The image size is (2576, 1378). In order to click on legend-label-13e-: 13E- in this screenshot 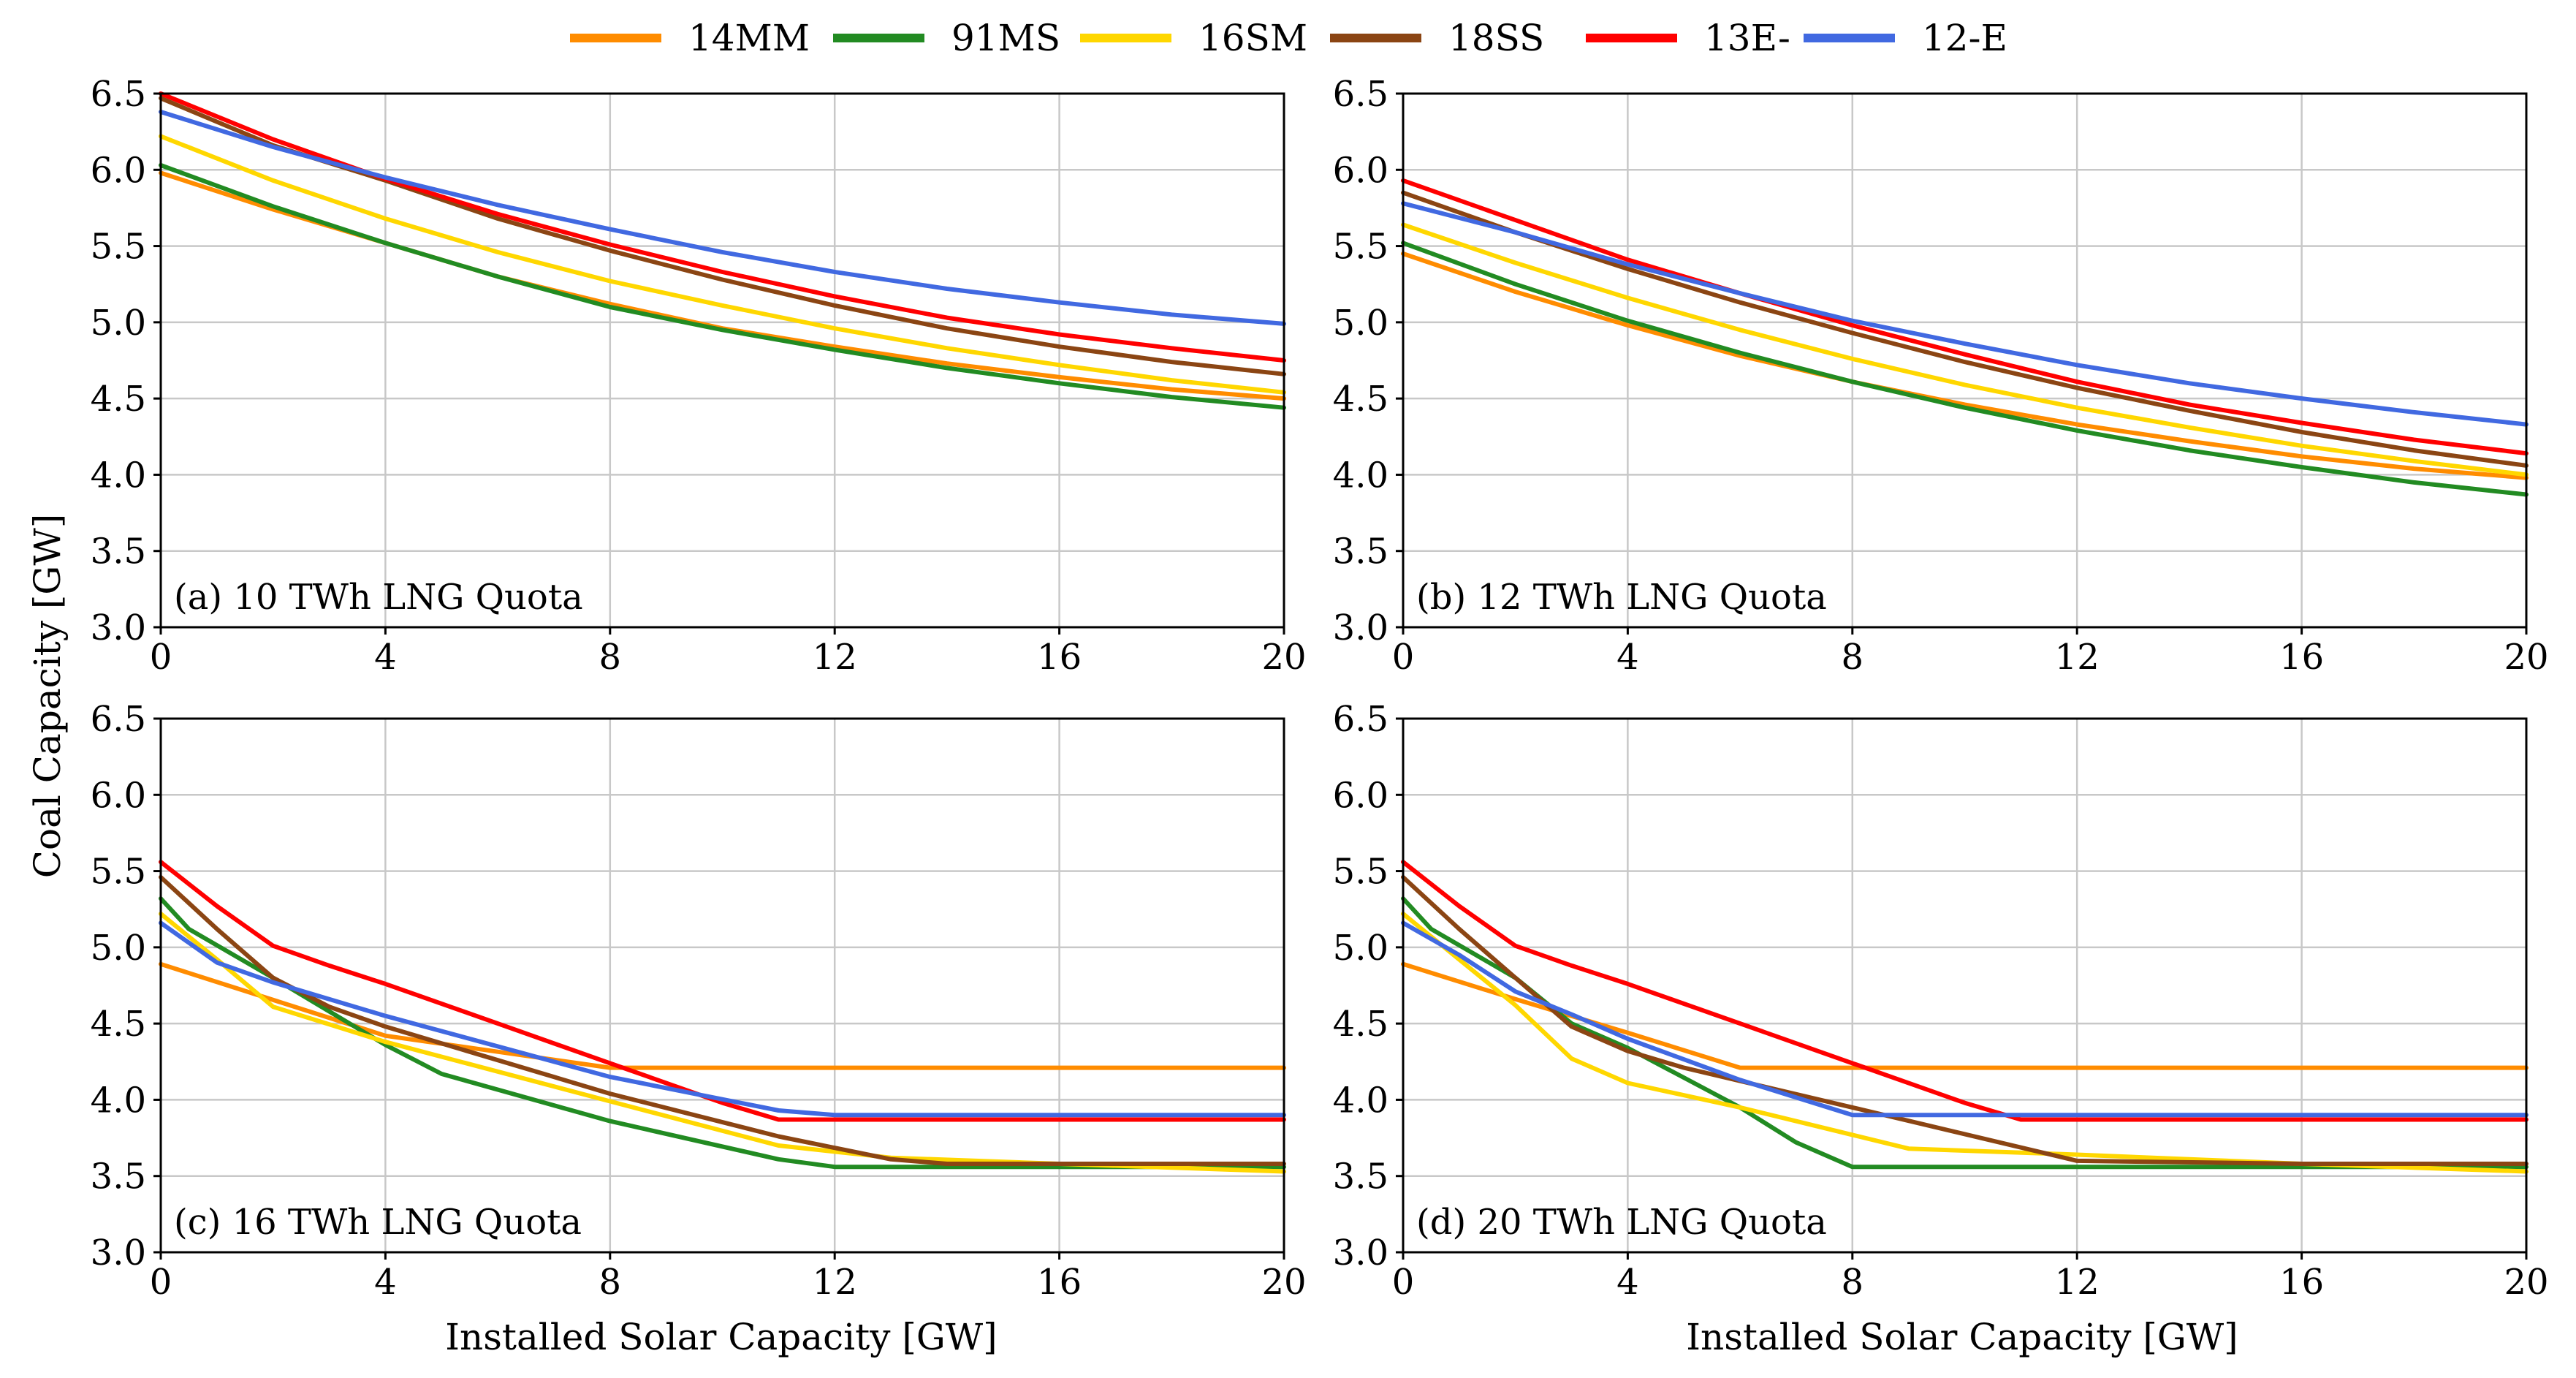, I will do `click(1747, 38)`.